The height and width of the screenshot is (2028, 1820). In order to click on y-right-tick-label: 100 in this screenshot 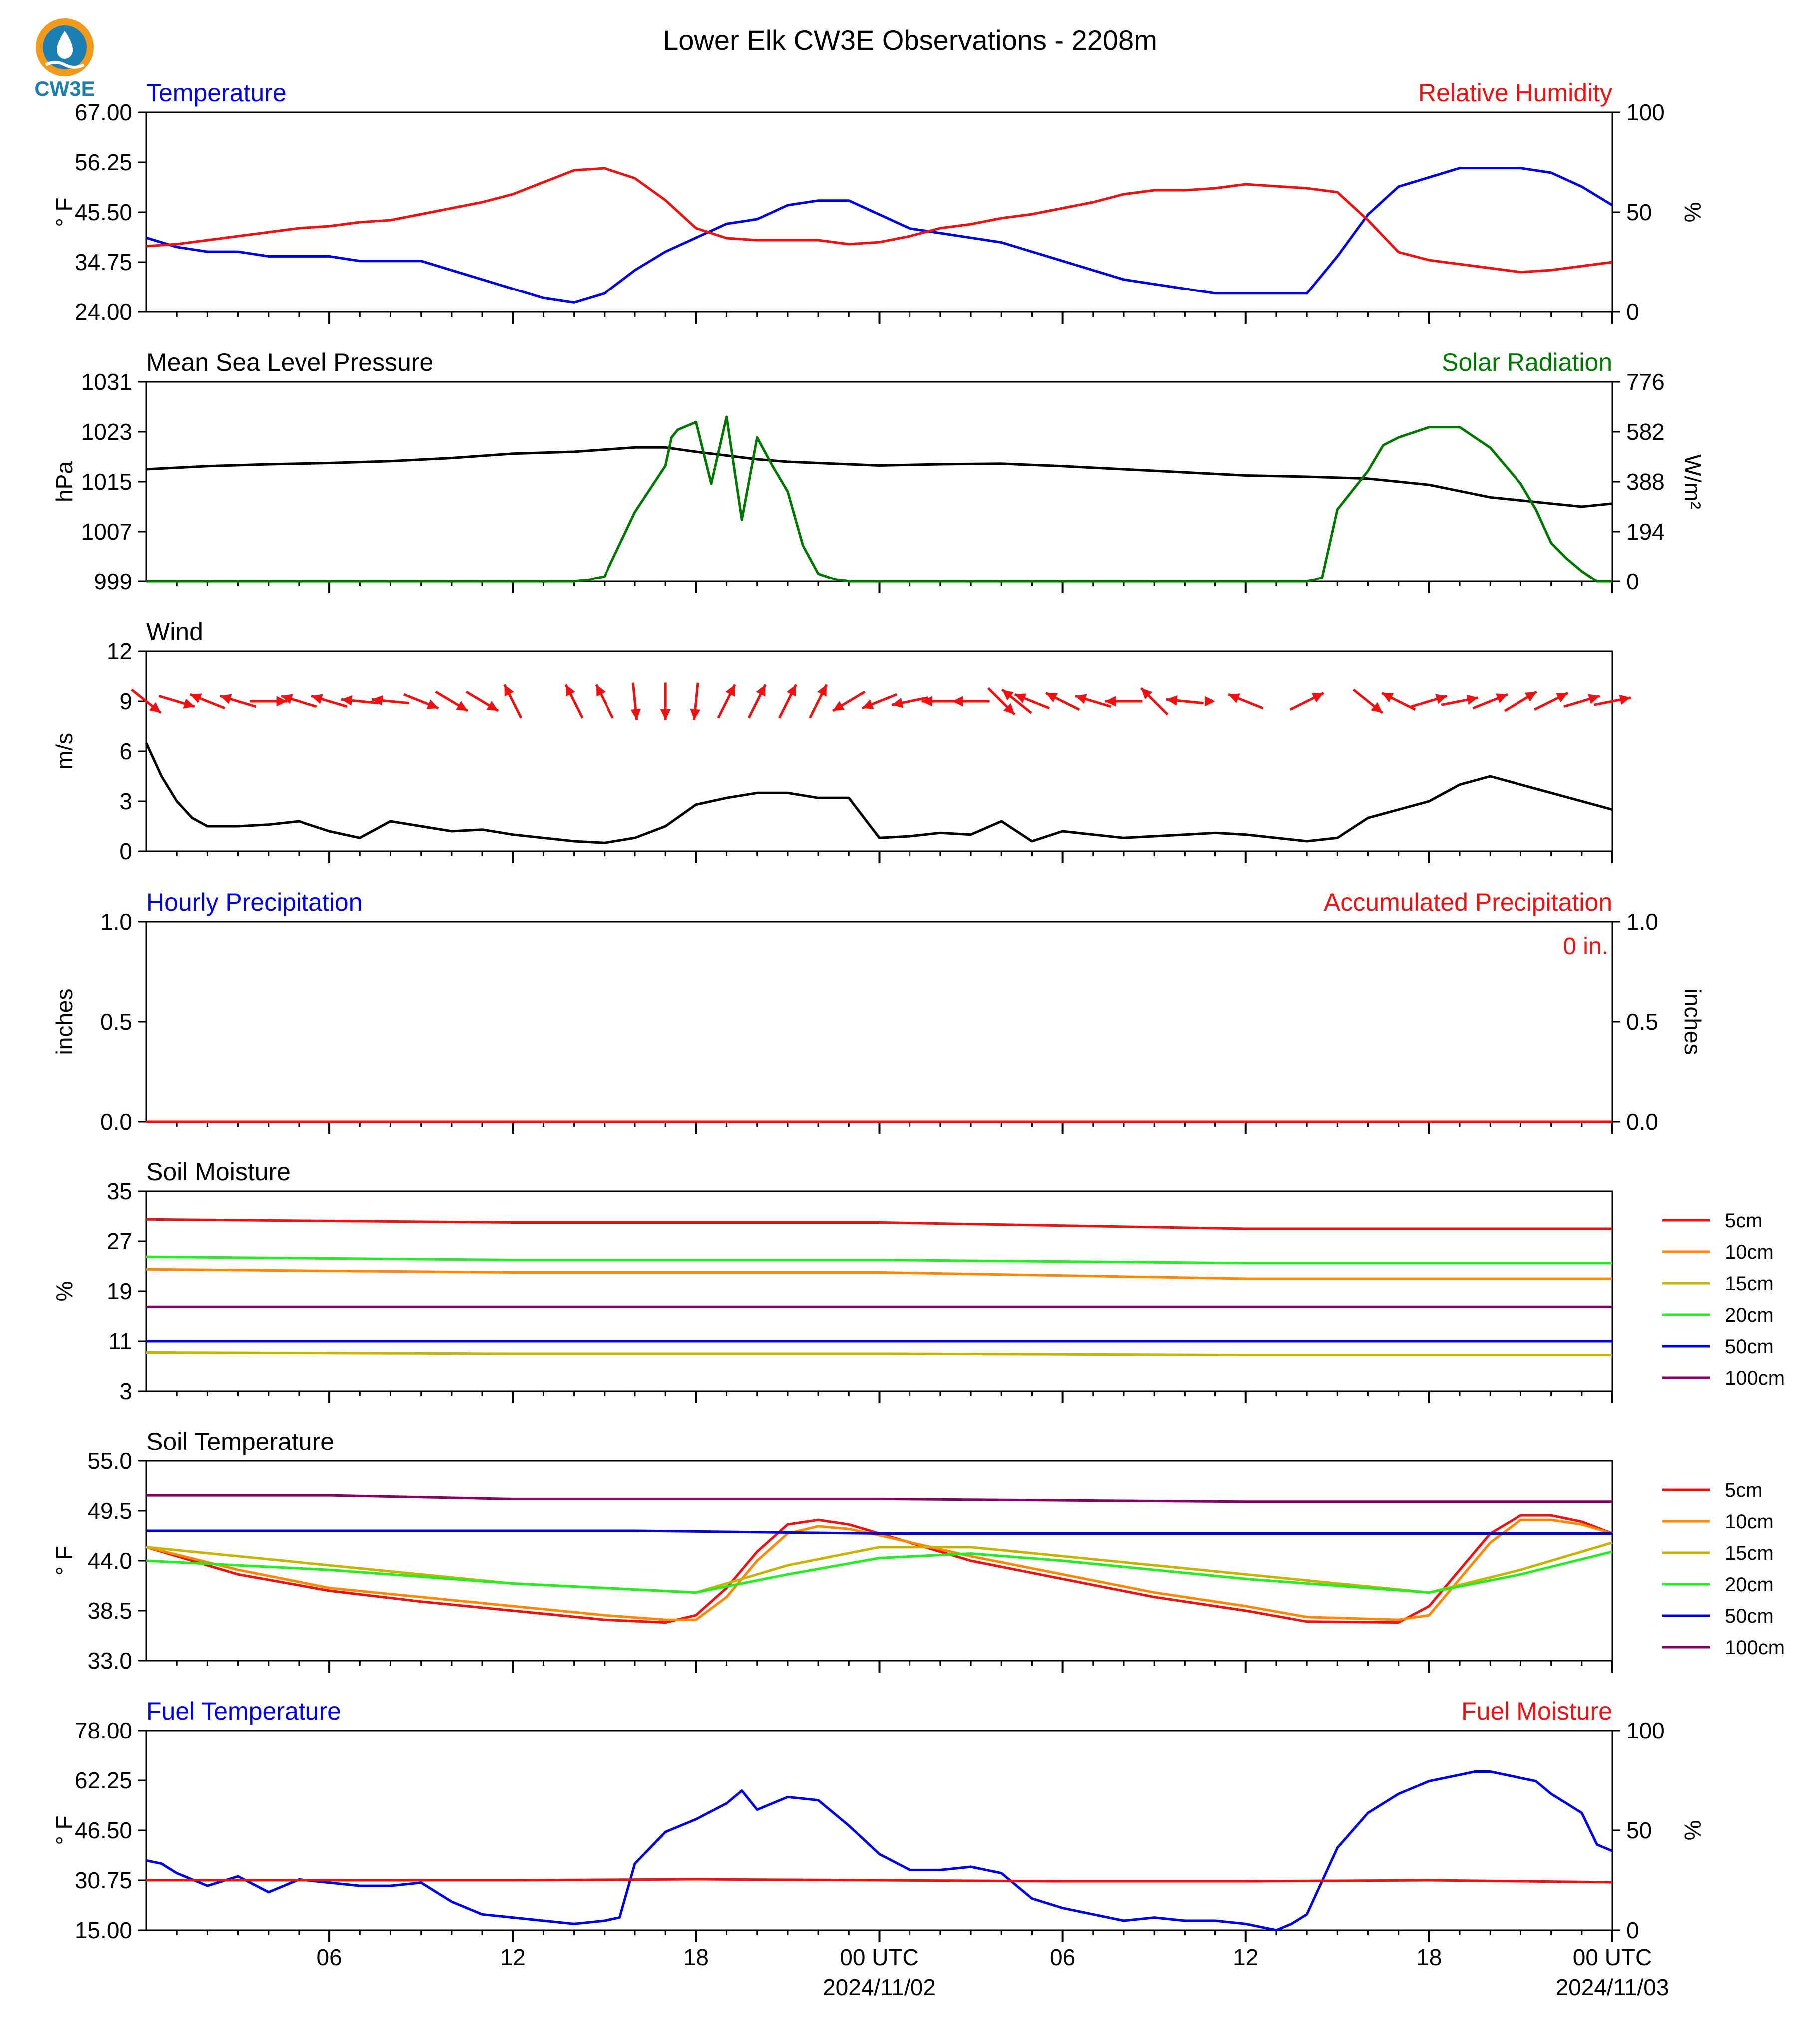, I will do `click(1645, 112)`.